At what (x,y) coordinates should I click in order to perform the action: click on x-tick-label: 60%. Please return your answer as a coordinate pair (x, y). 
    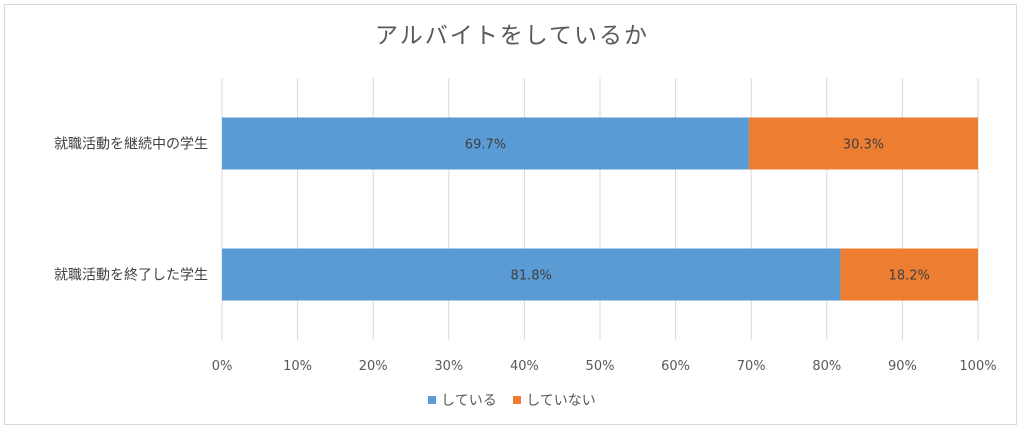
    Looking at the image, I should click on (675, 366).